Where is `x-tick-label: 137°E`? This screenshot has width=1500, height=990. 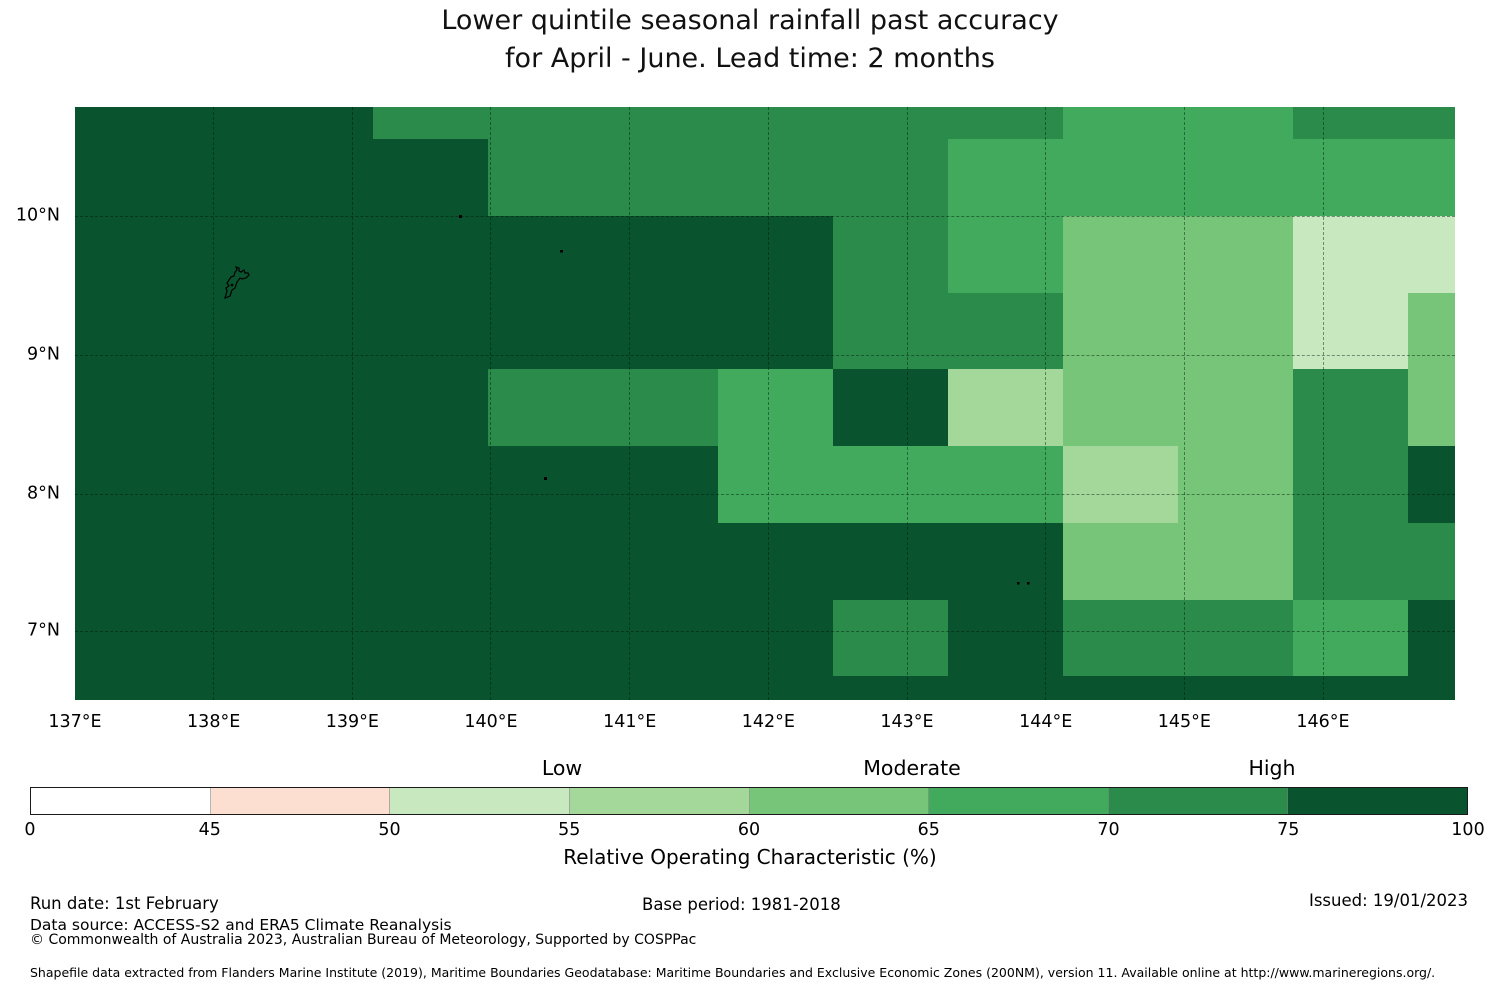
x-tick-label: 137°E is located at coordinates (75, 722).